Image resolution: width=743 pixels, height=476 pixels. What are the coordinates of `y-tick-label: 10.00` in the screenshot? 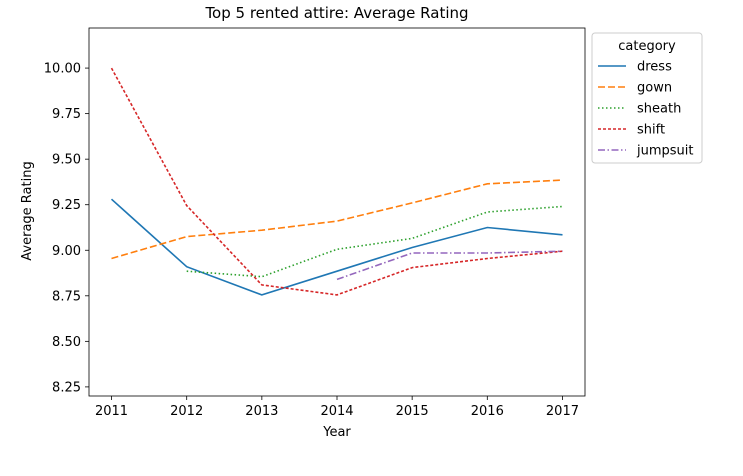 It's located at (62, 69).